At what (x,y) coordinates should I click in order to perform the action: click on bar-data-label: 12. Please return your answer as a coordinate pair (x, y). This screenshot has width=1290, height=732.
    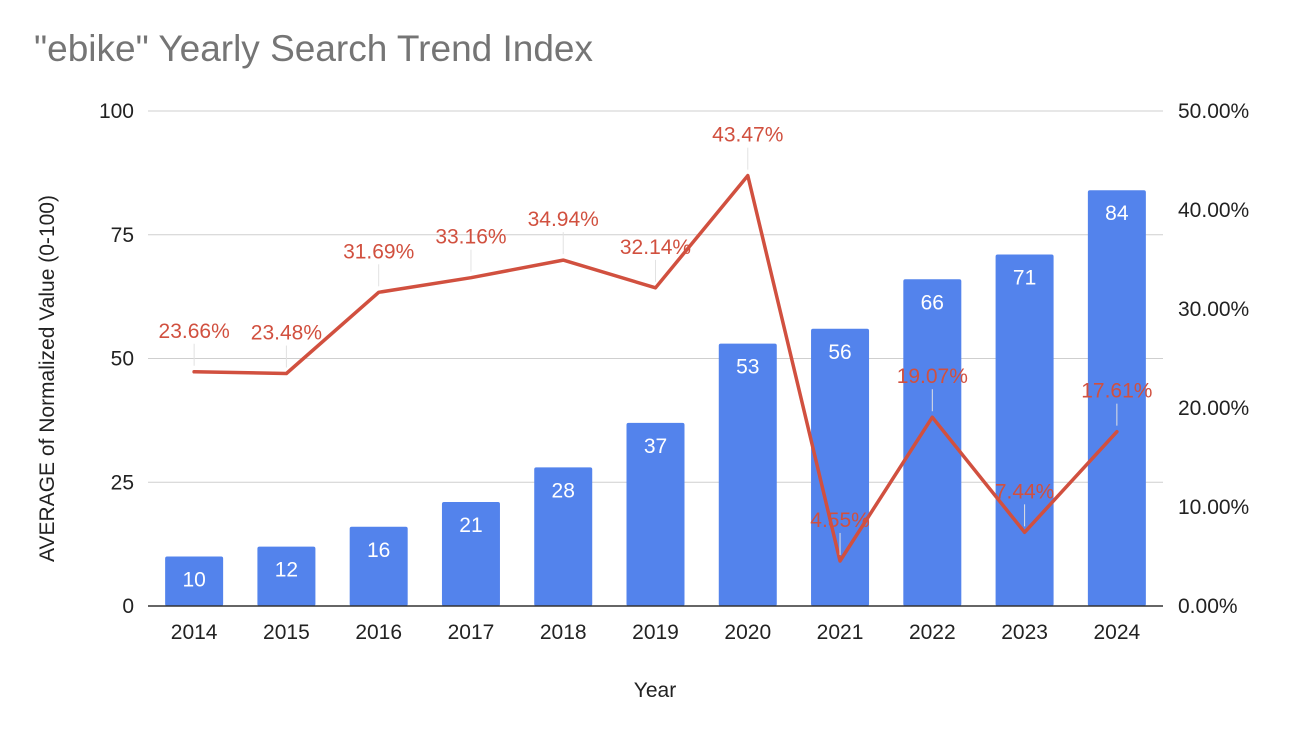
    Looking at the image, I should click on (286, 570).